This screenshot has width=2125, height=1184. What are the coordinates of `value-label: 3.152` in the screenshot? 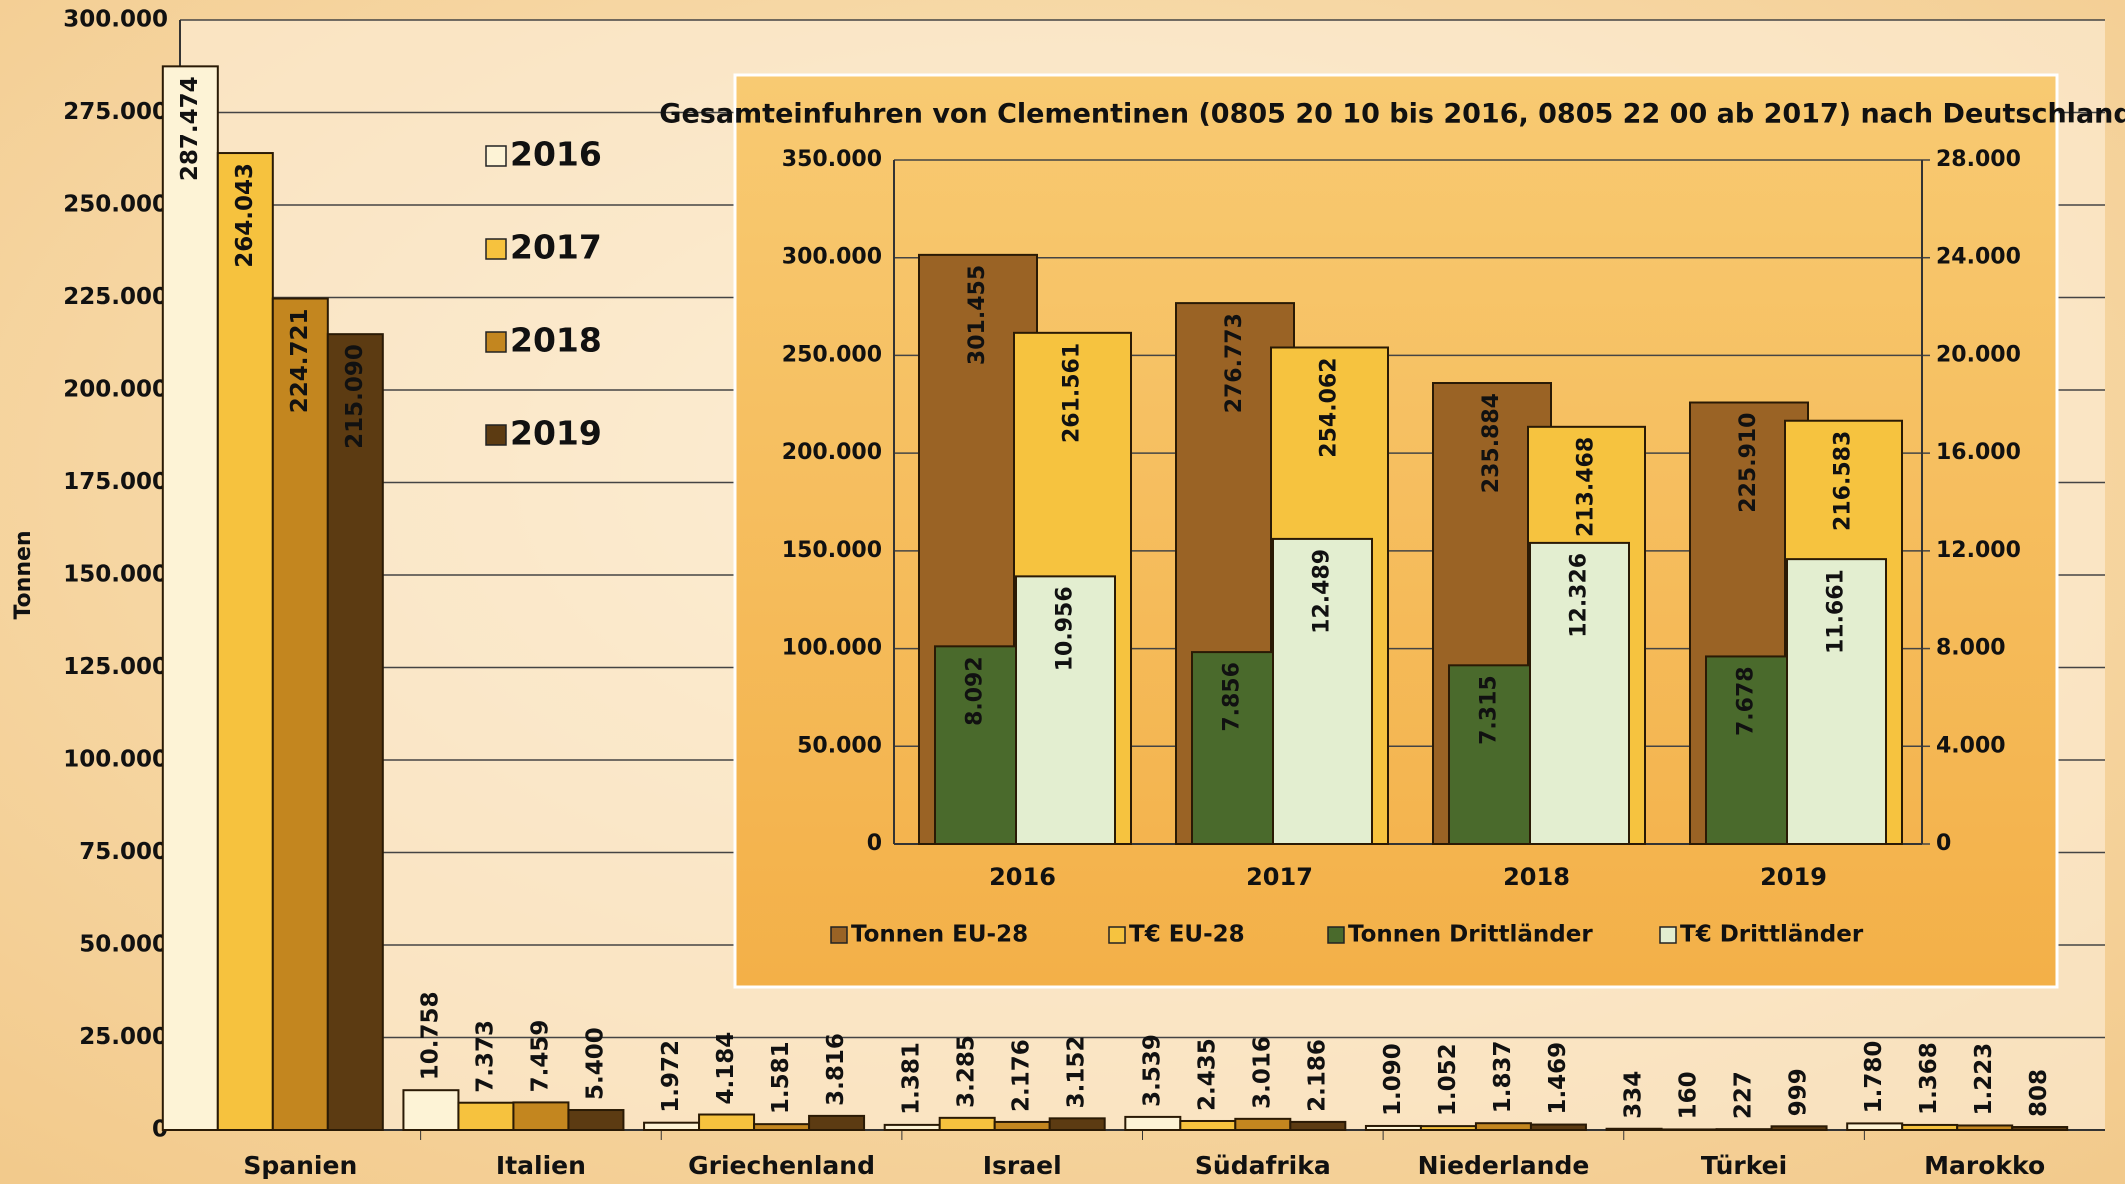 It's located at (1077, 1072).